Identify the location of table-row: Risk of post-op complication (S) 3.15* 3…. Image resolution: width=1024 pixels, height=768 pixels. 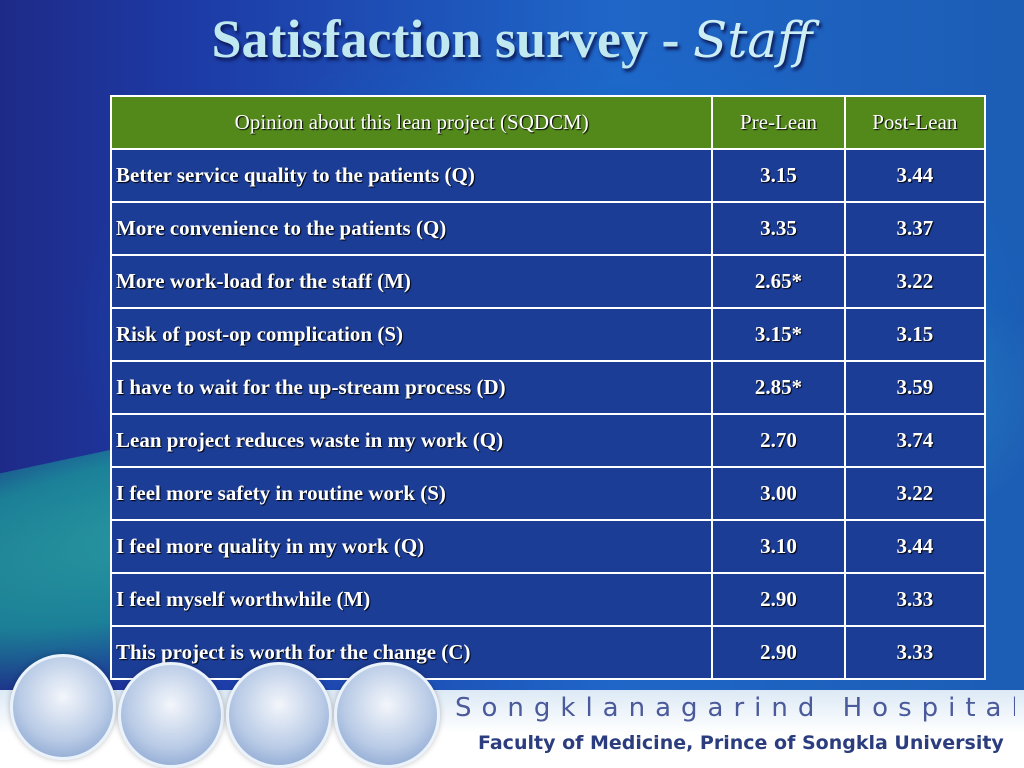
(548, 334).